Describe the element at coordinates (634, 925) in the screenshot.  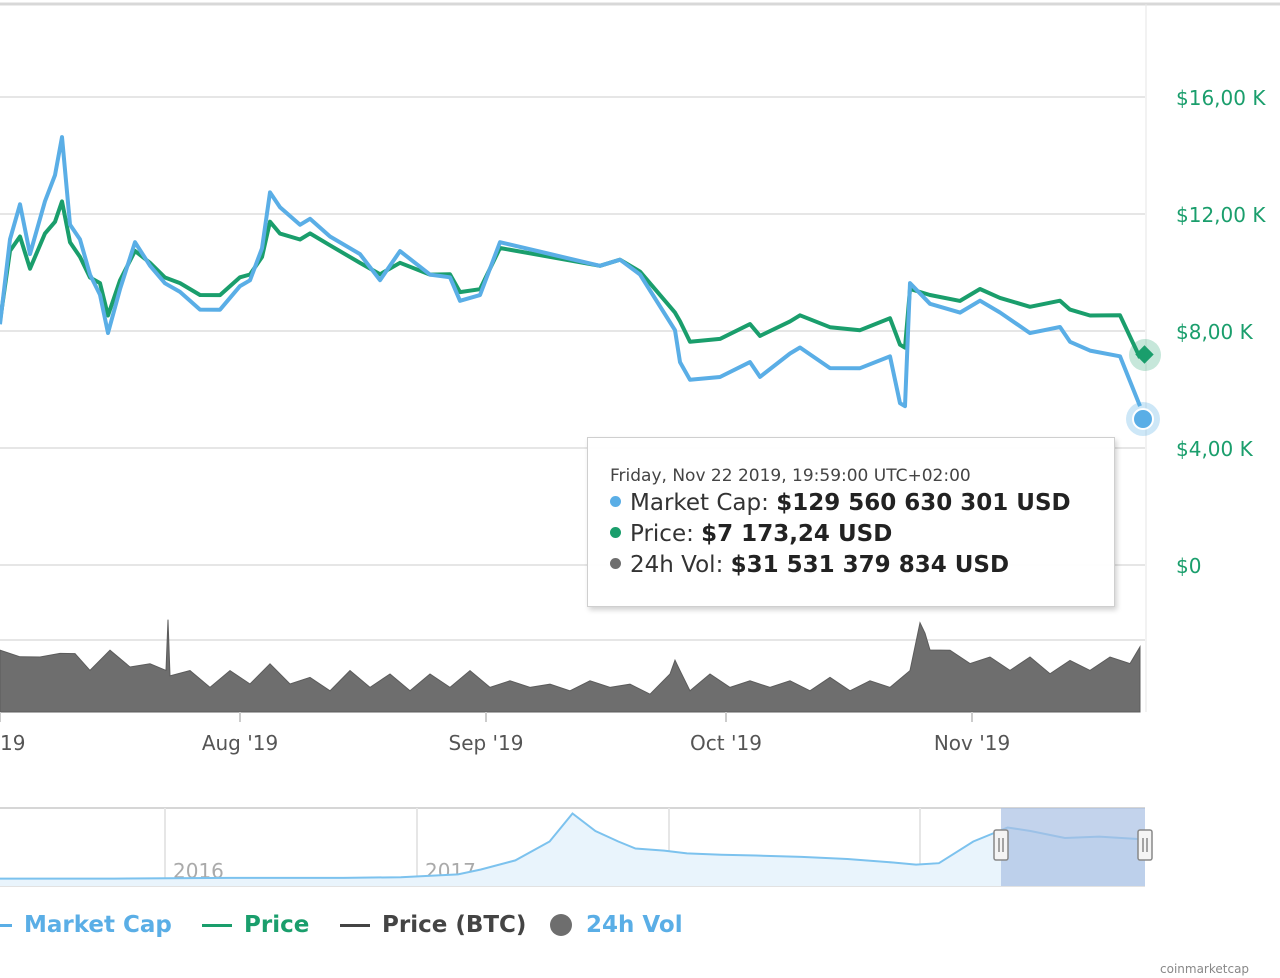
I see `legend-label: 24h Vol` at that location.